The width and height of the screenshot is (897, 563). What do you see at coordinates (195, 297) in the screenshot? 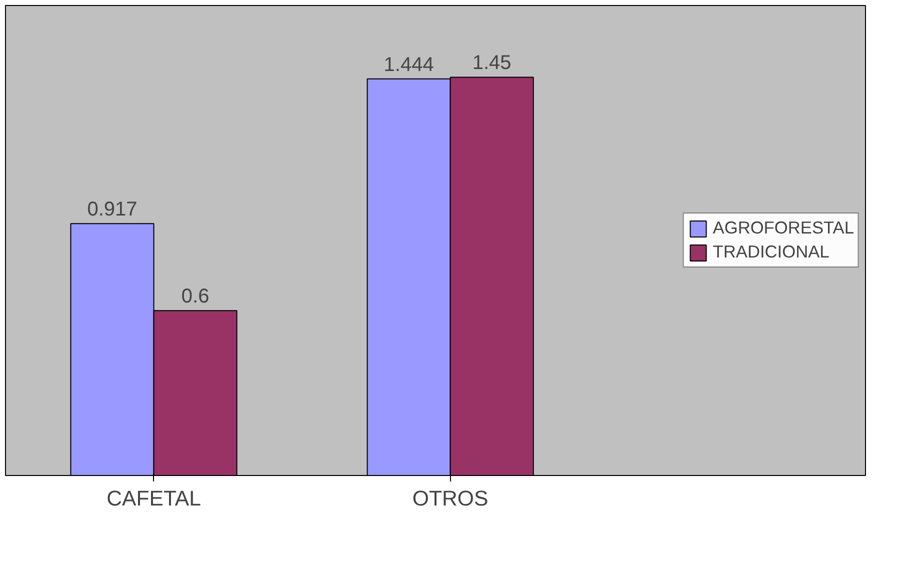
I see `data-label: 0.6` at bounding box center [195, 297].